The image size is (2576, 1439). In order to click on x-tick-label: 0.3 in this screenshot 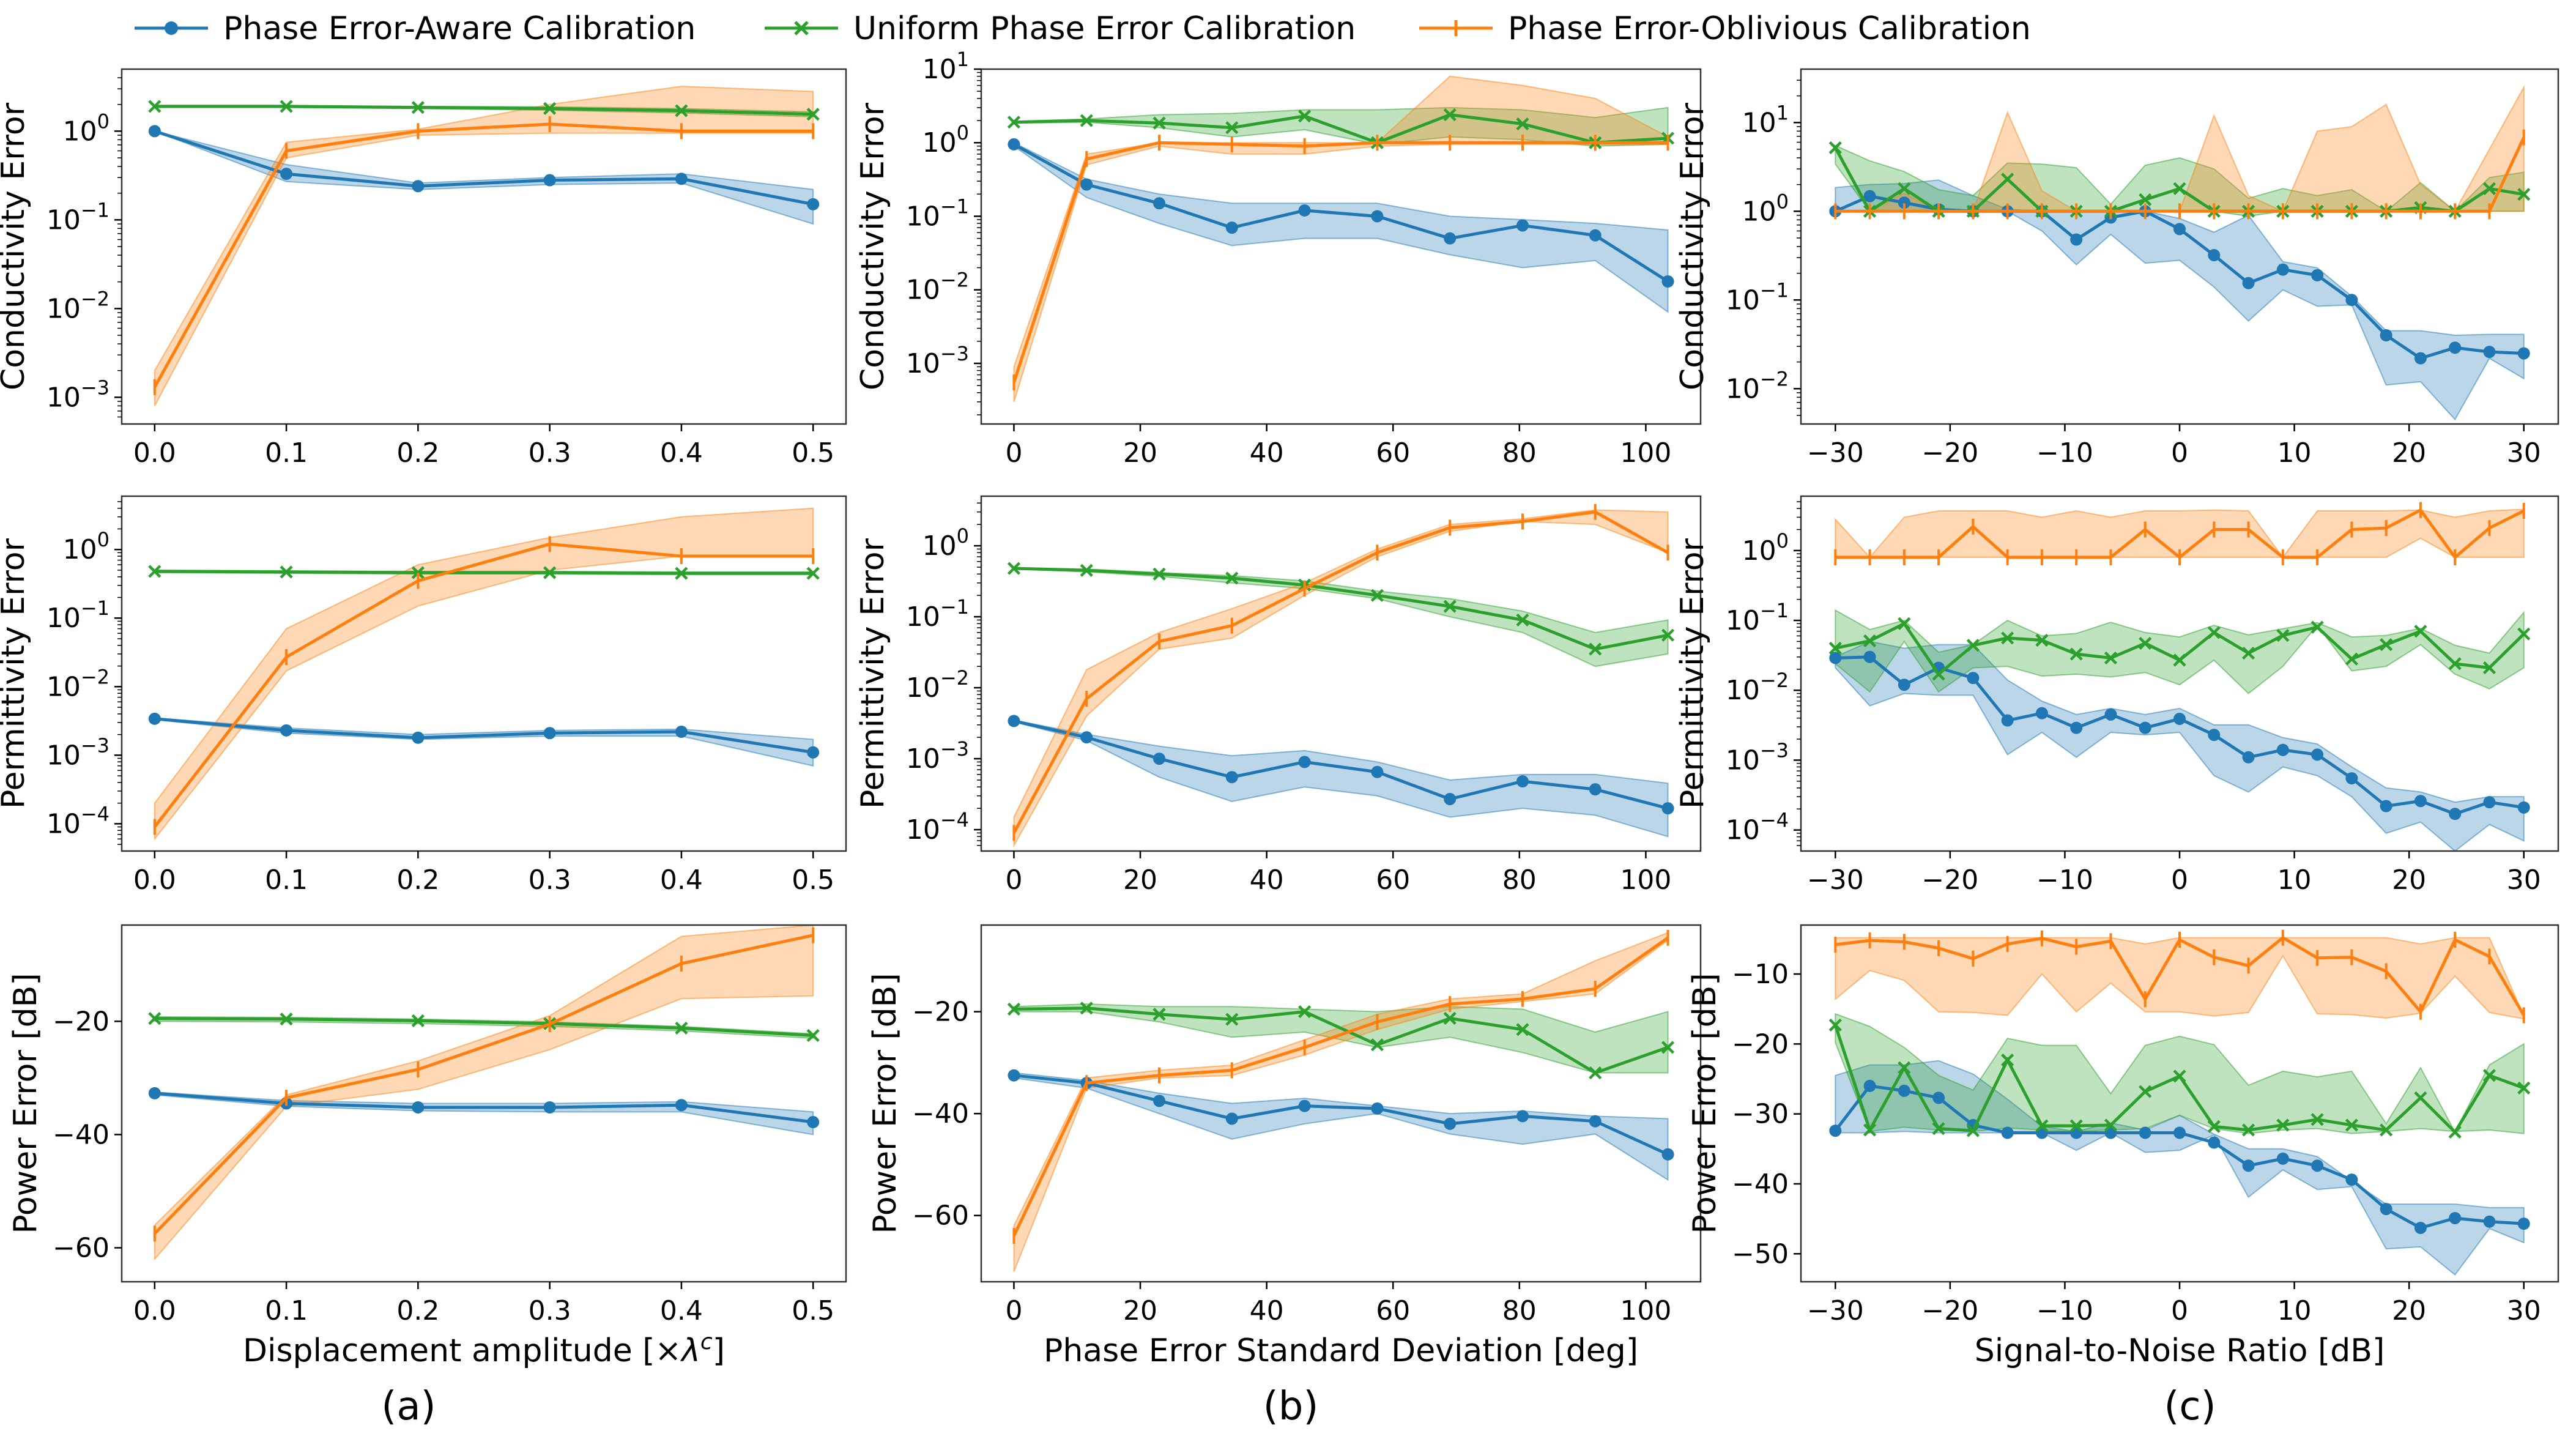, I will do `click(550, 880)`.